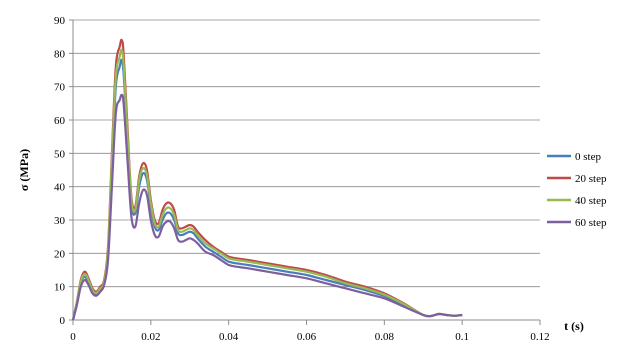 The width and height of the screenshot is (627, 360). What do you see at coordinates (60, 154) in the screenshot?
I see `y-tick-label: 50` at bounding box center [60, 154].